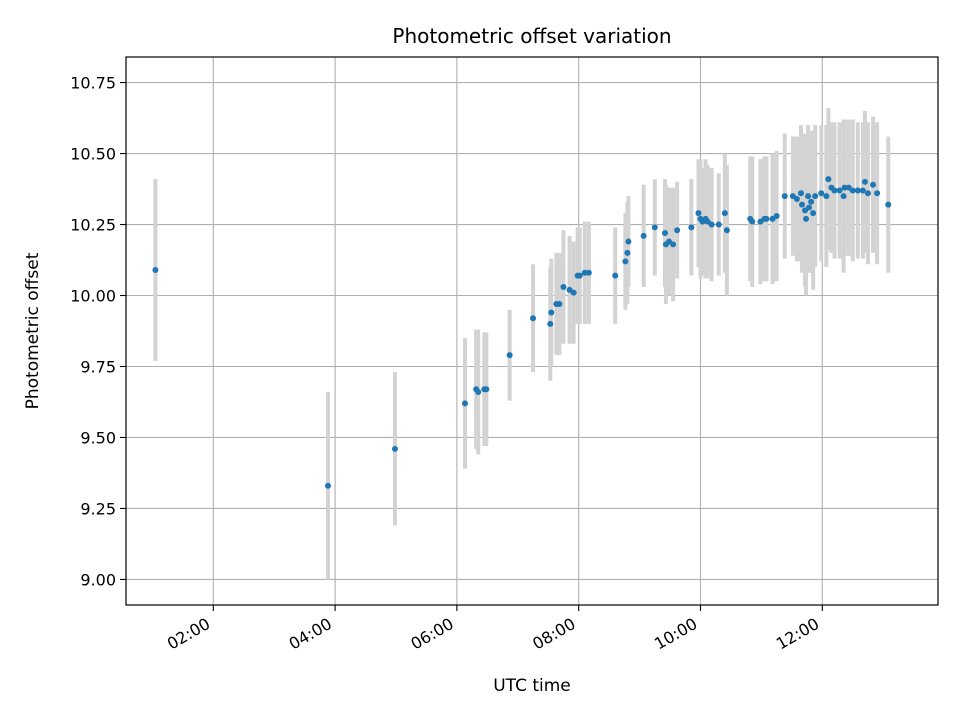 The height and width of the screenshot is (720, 960). Describe the element at coordinates (93, 296) in the screenshot. I see `y-tick-label: 10.00` at that location.